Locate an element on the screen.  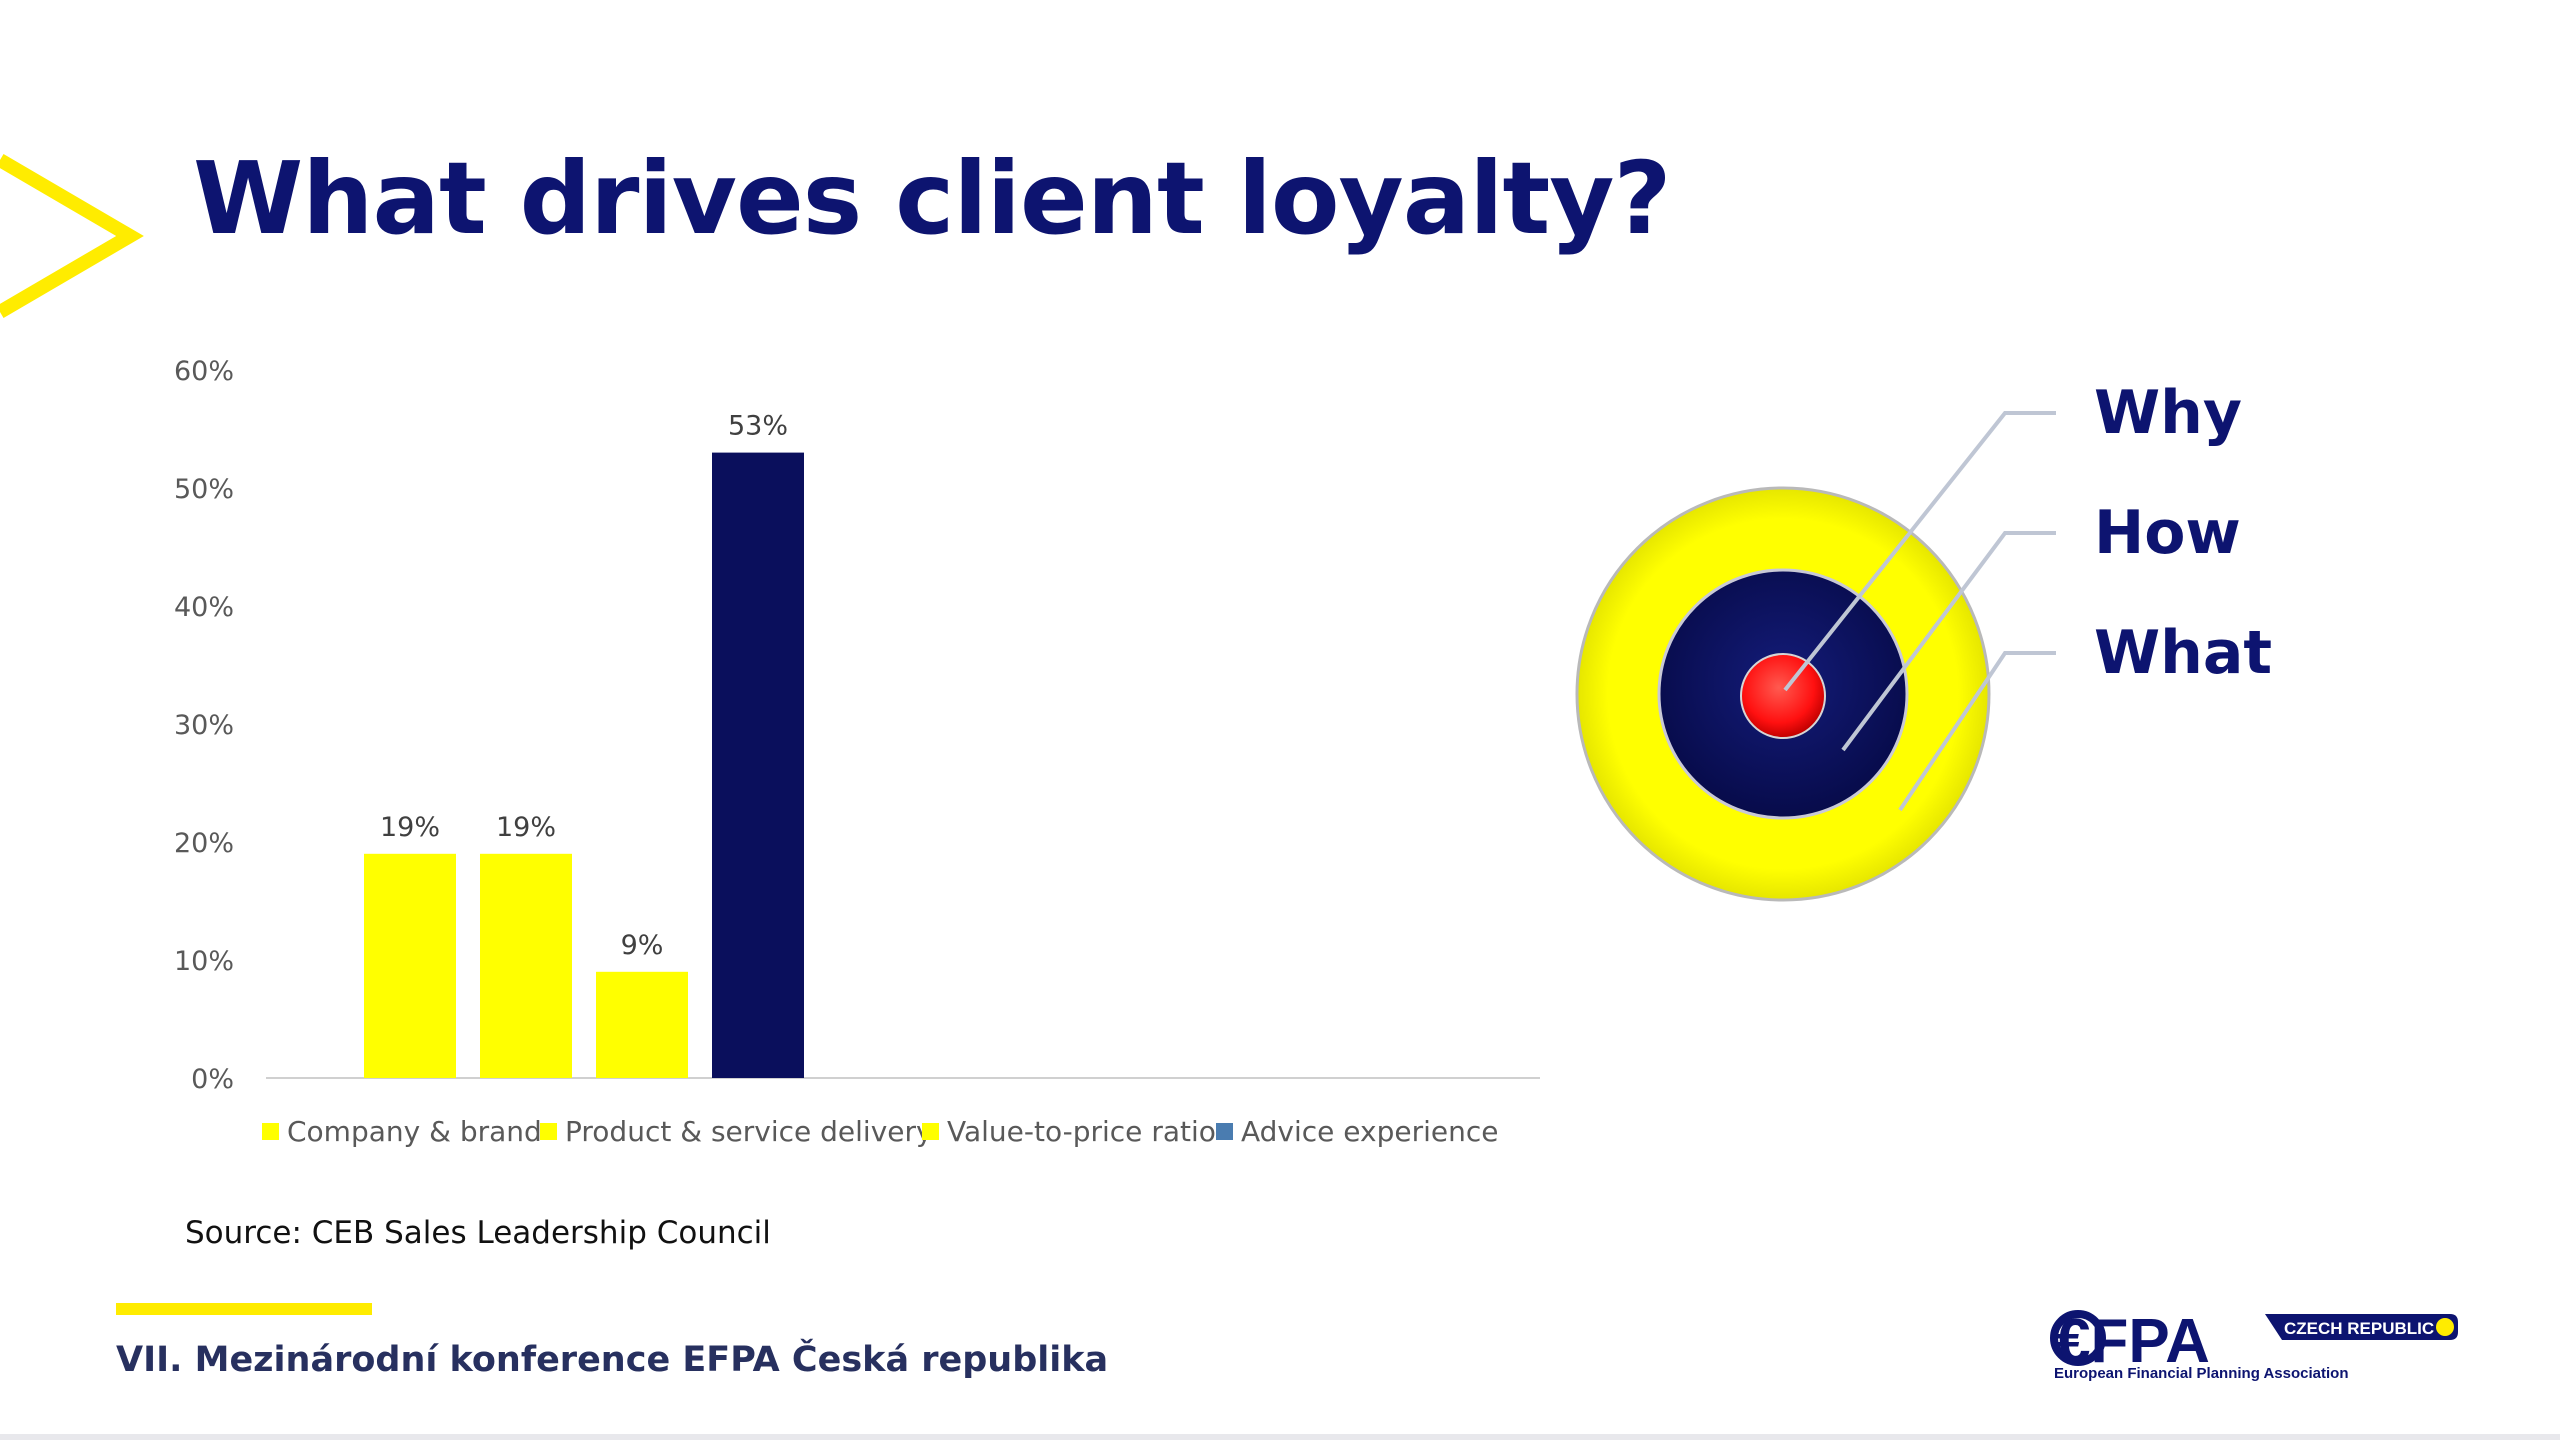
target-diagram is located at coordinates (1815, 656).